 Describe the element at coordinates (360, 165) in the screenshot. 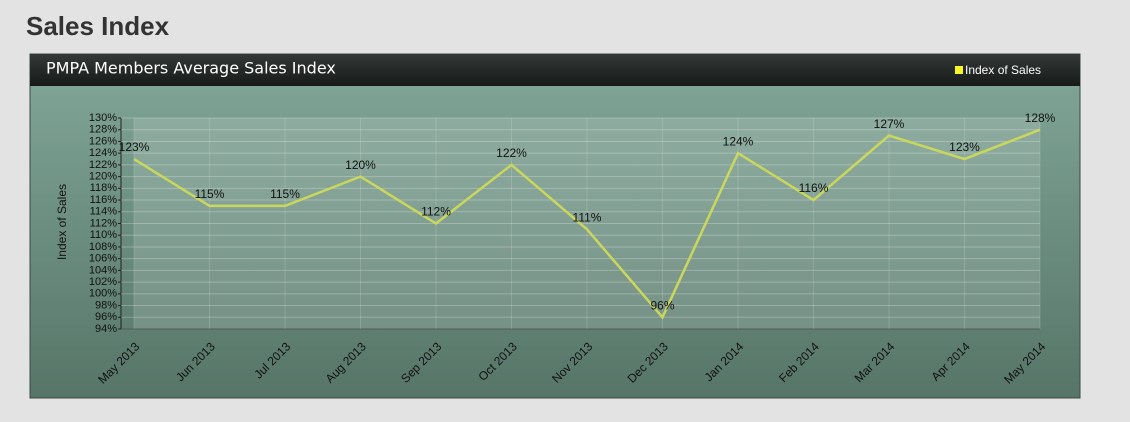

I see `data-label: 120%` at that location.